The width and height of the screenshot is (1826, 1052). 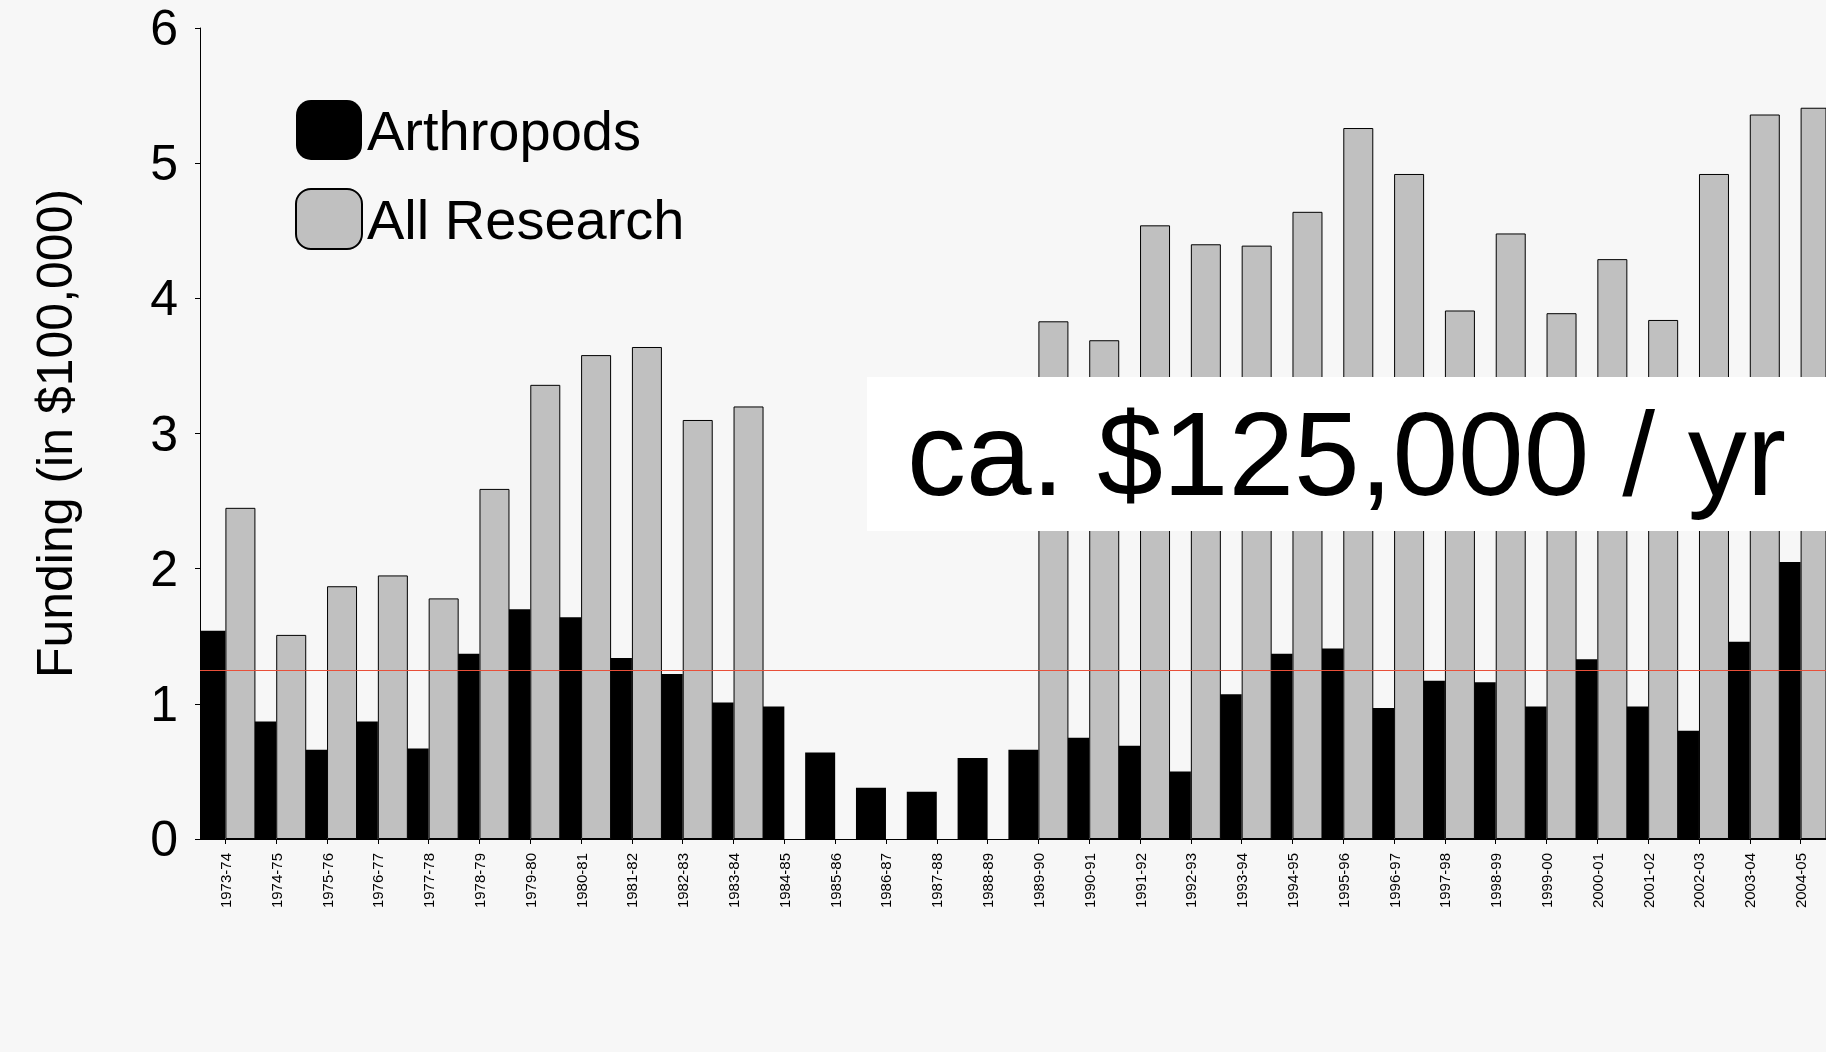 I want to click on x-tick-label: 1997-98, so click(x=1445, y=881).